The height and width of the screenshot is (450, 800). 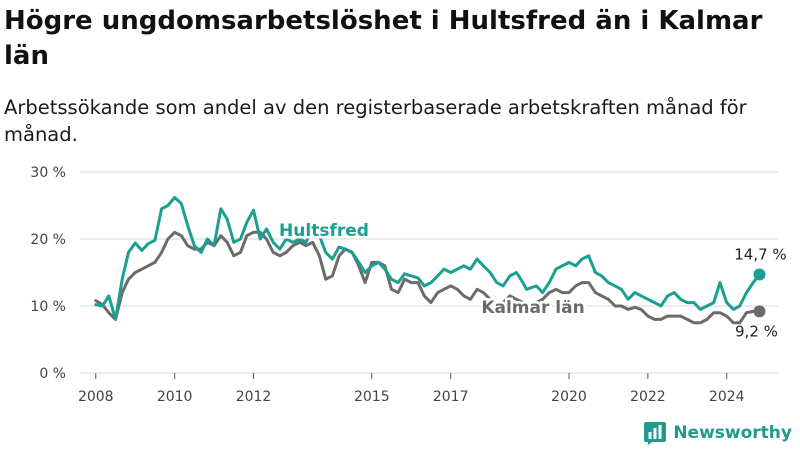 I want to click on x-tick-label: 2022, so click(x=648, y=397).